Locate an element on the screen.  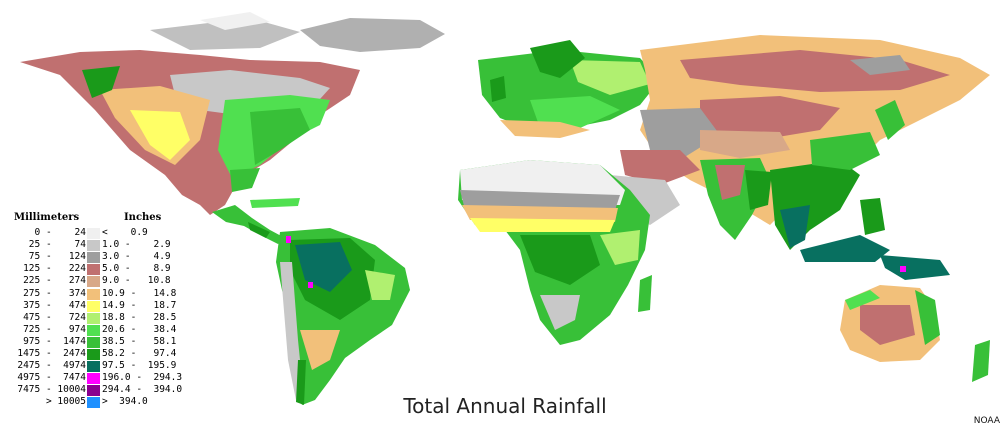
legend-inches-range: 5.0 - 8.9 is located at coordinates (136, 269).